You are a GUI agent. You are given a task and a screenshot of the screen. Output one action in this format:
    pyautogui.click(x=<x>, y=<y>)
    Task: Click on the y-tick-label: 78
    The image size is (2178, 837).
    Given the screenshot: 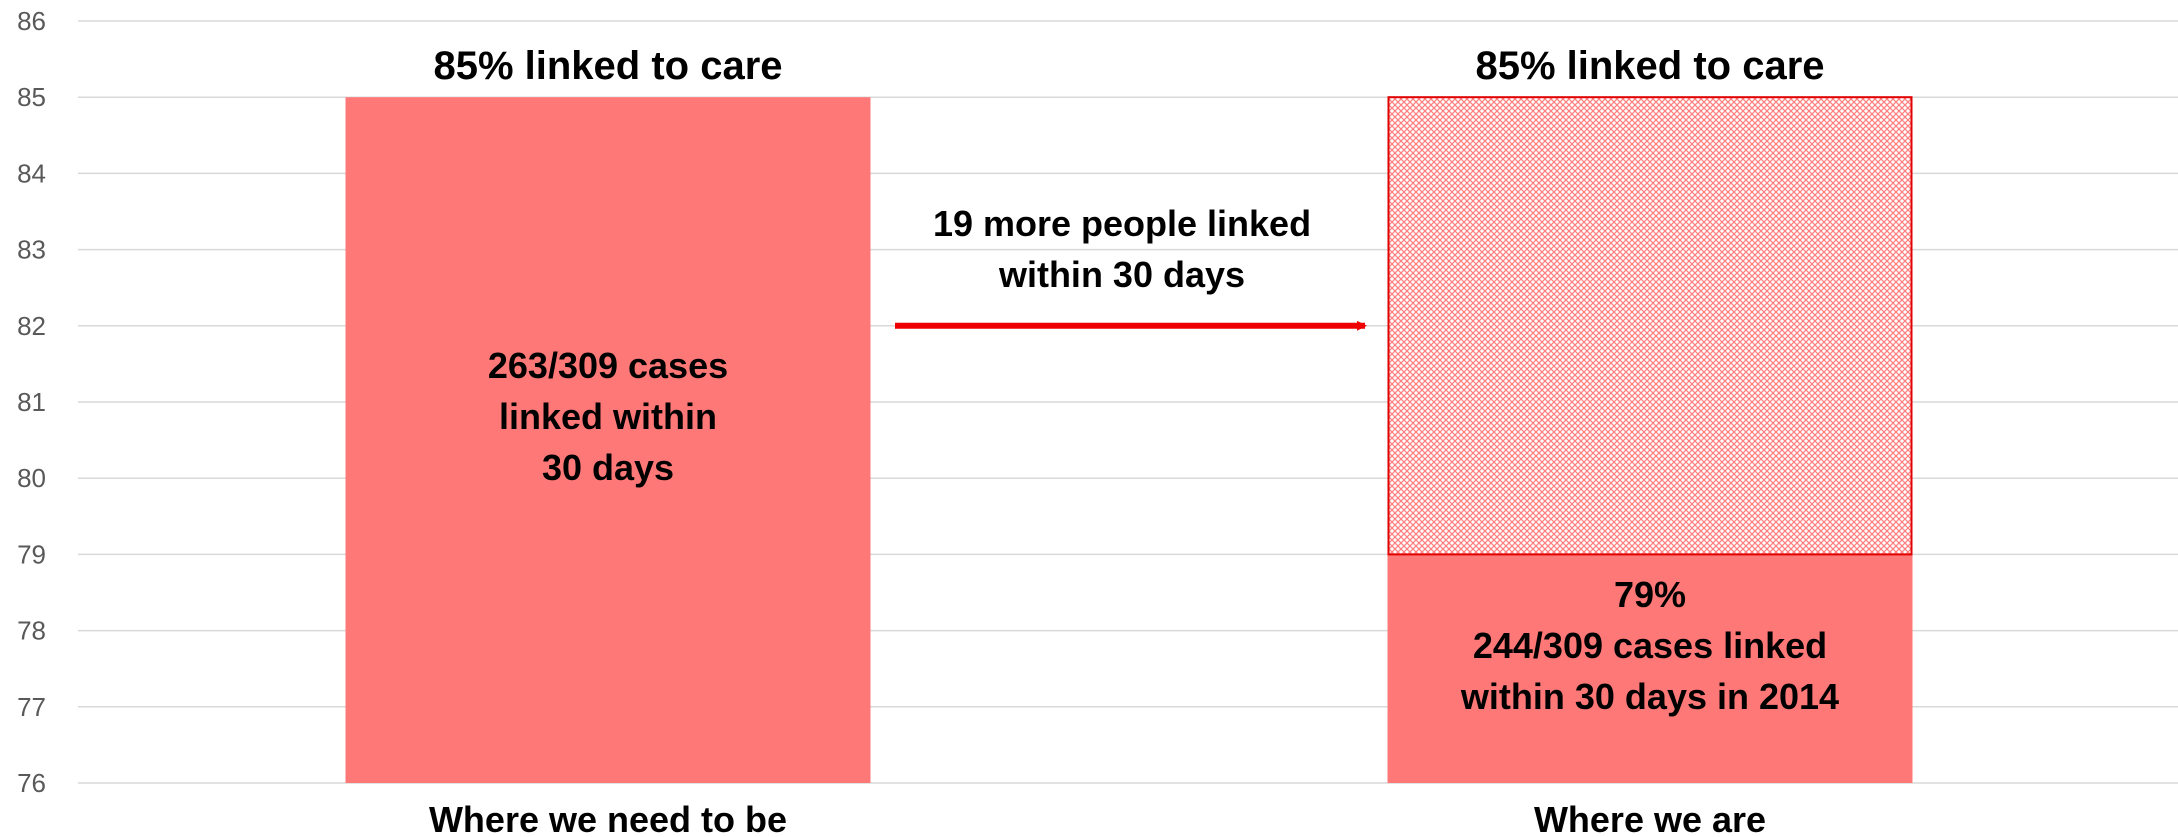 What is the action you would take?
    pyautogui.click(x=31, y=631)
    